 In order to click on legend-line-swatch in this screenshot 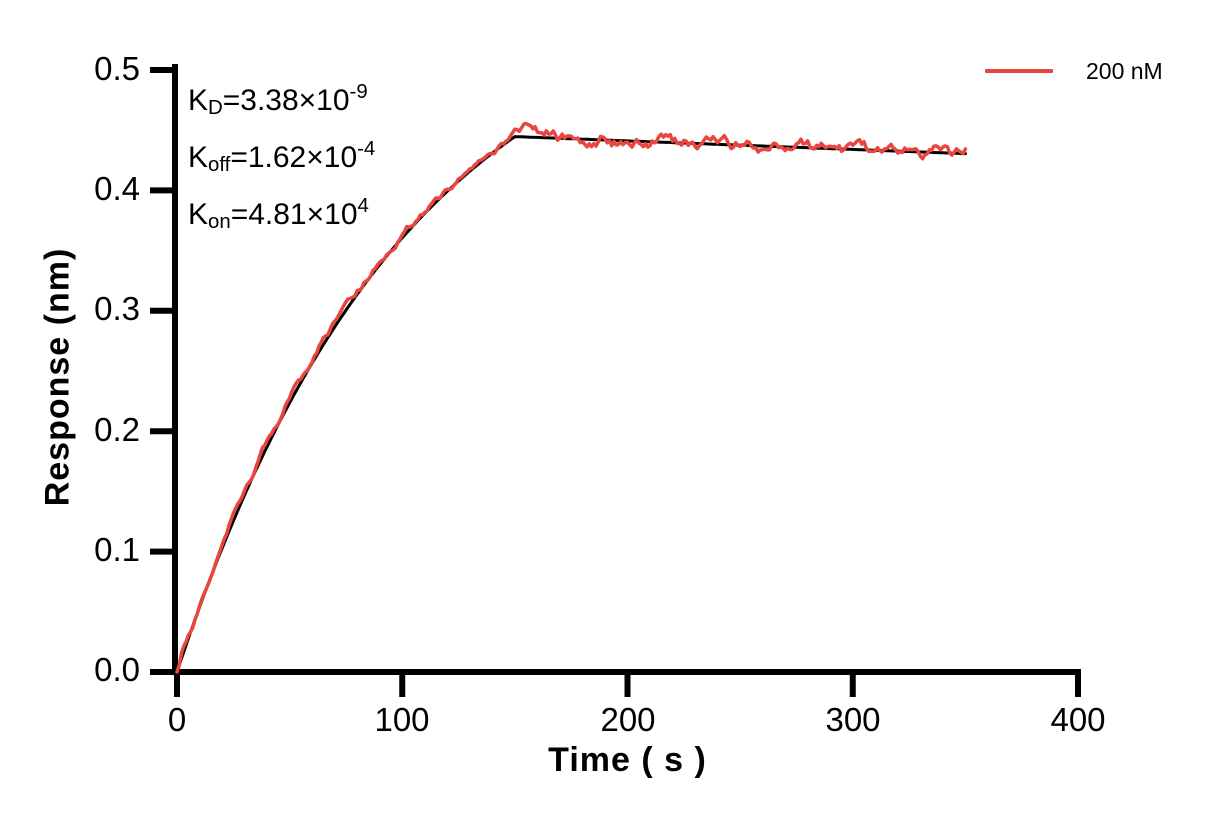, I will do `click(1019, 71)`.